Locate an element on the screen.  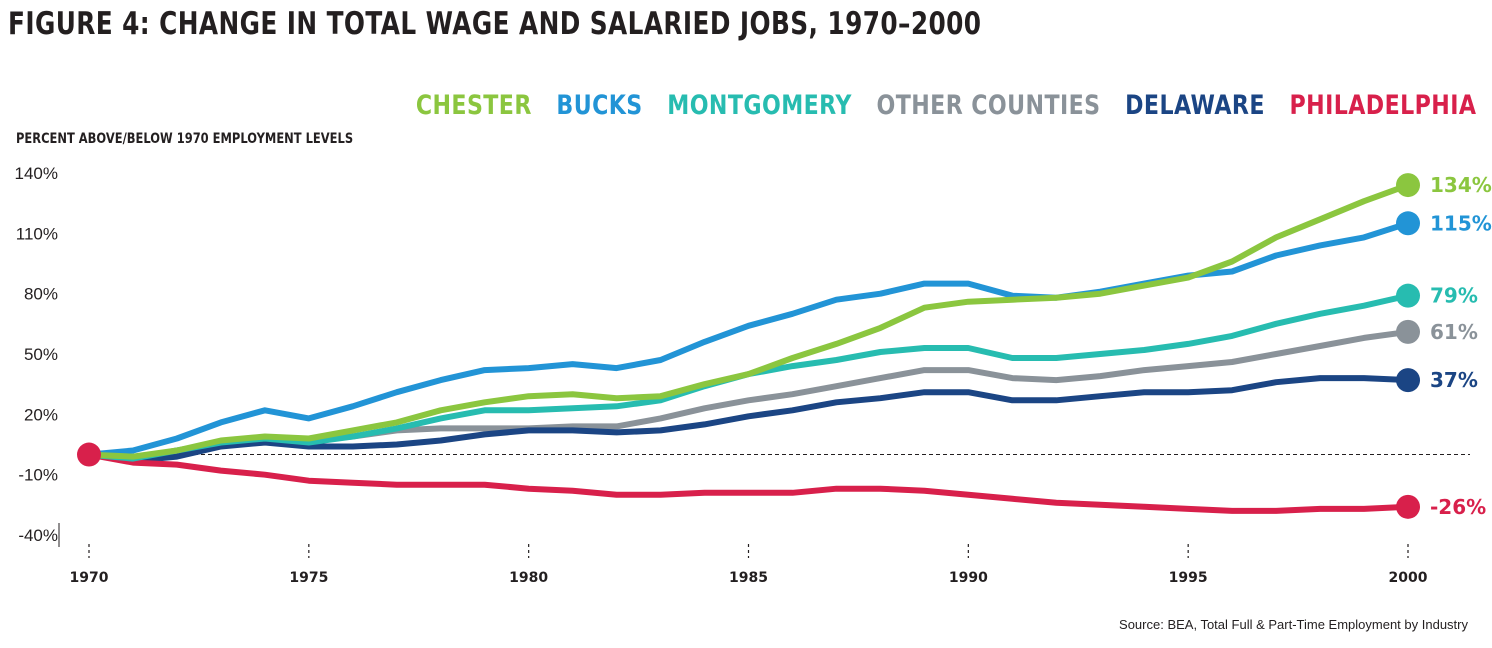
legend-item-bucks: BUCKS is located at coordinates (599, 105).